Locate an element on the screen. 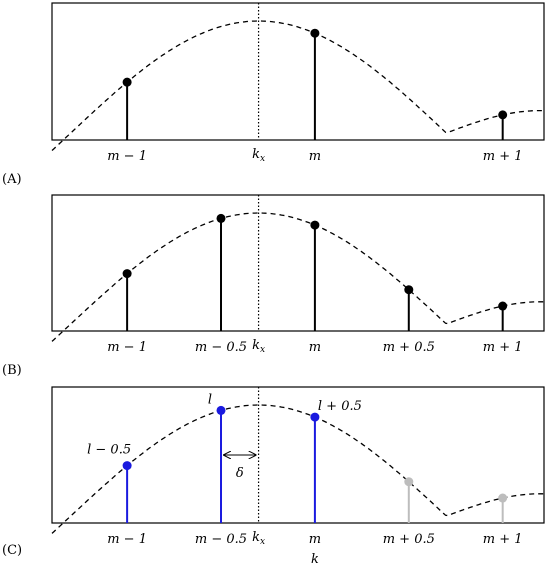 This screenshot has width=550, height=574. stem-label: l − 0.5 is located at coordinates (109, 450).